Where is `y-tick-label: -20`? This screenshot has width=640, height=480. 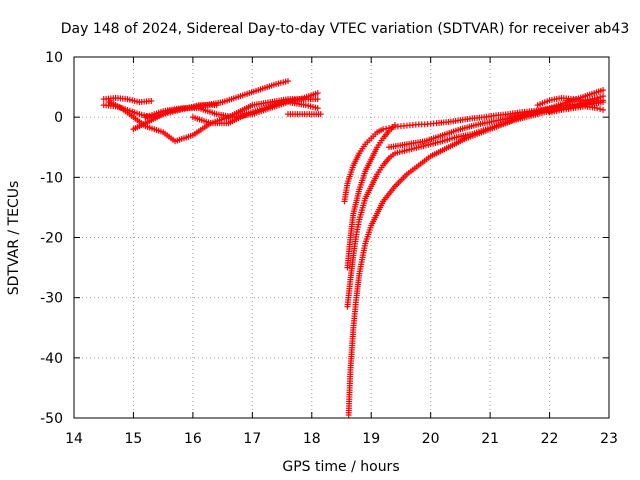 y-tick-label: -20 is located at coordinates (51, 239).